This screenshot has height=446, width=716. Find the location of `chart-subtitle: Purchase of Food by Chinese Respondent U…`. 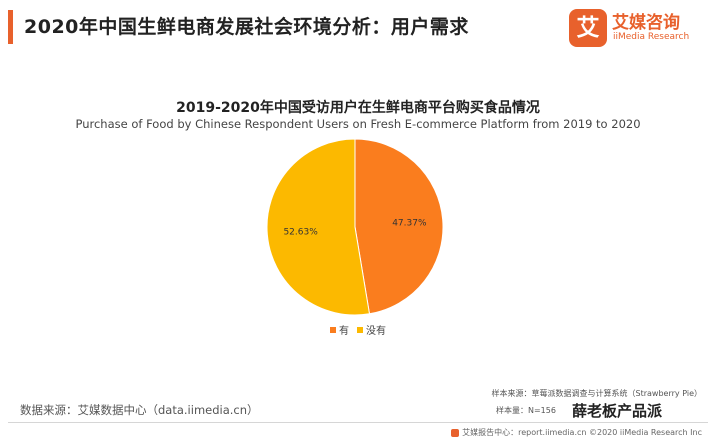

chart-subtitle: Purchase of Food by Chinese Respondent U… is located at coordinates (358, 124).